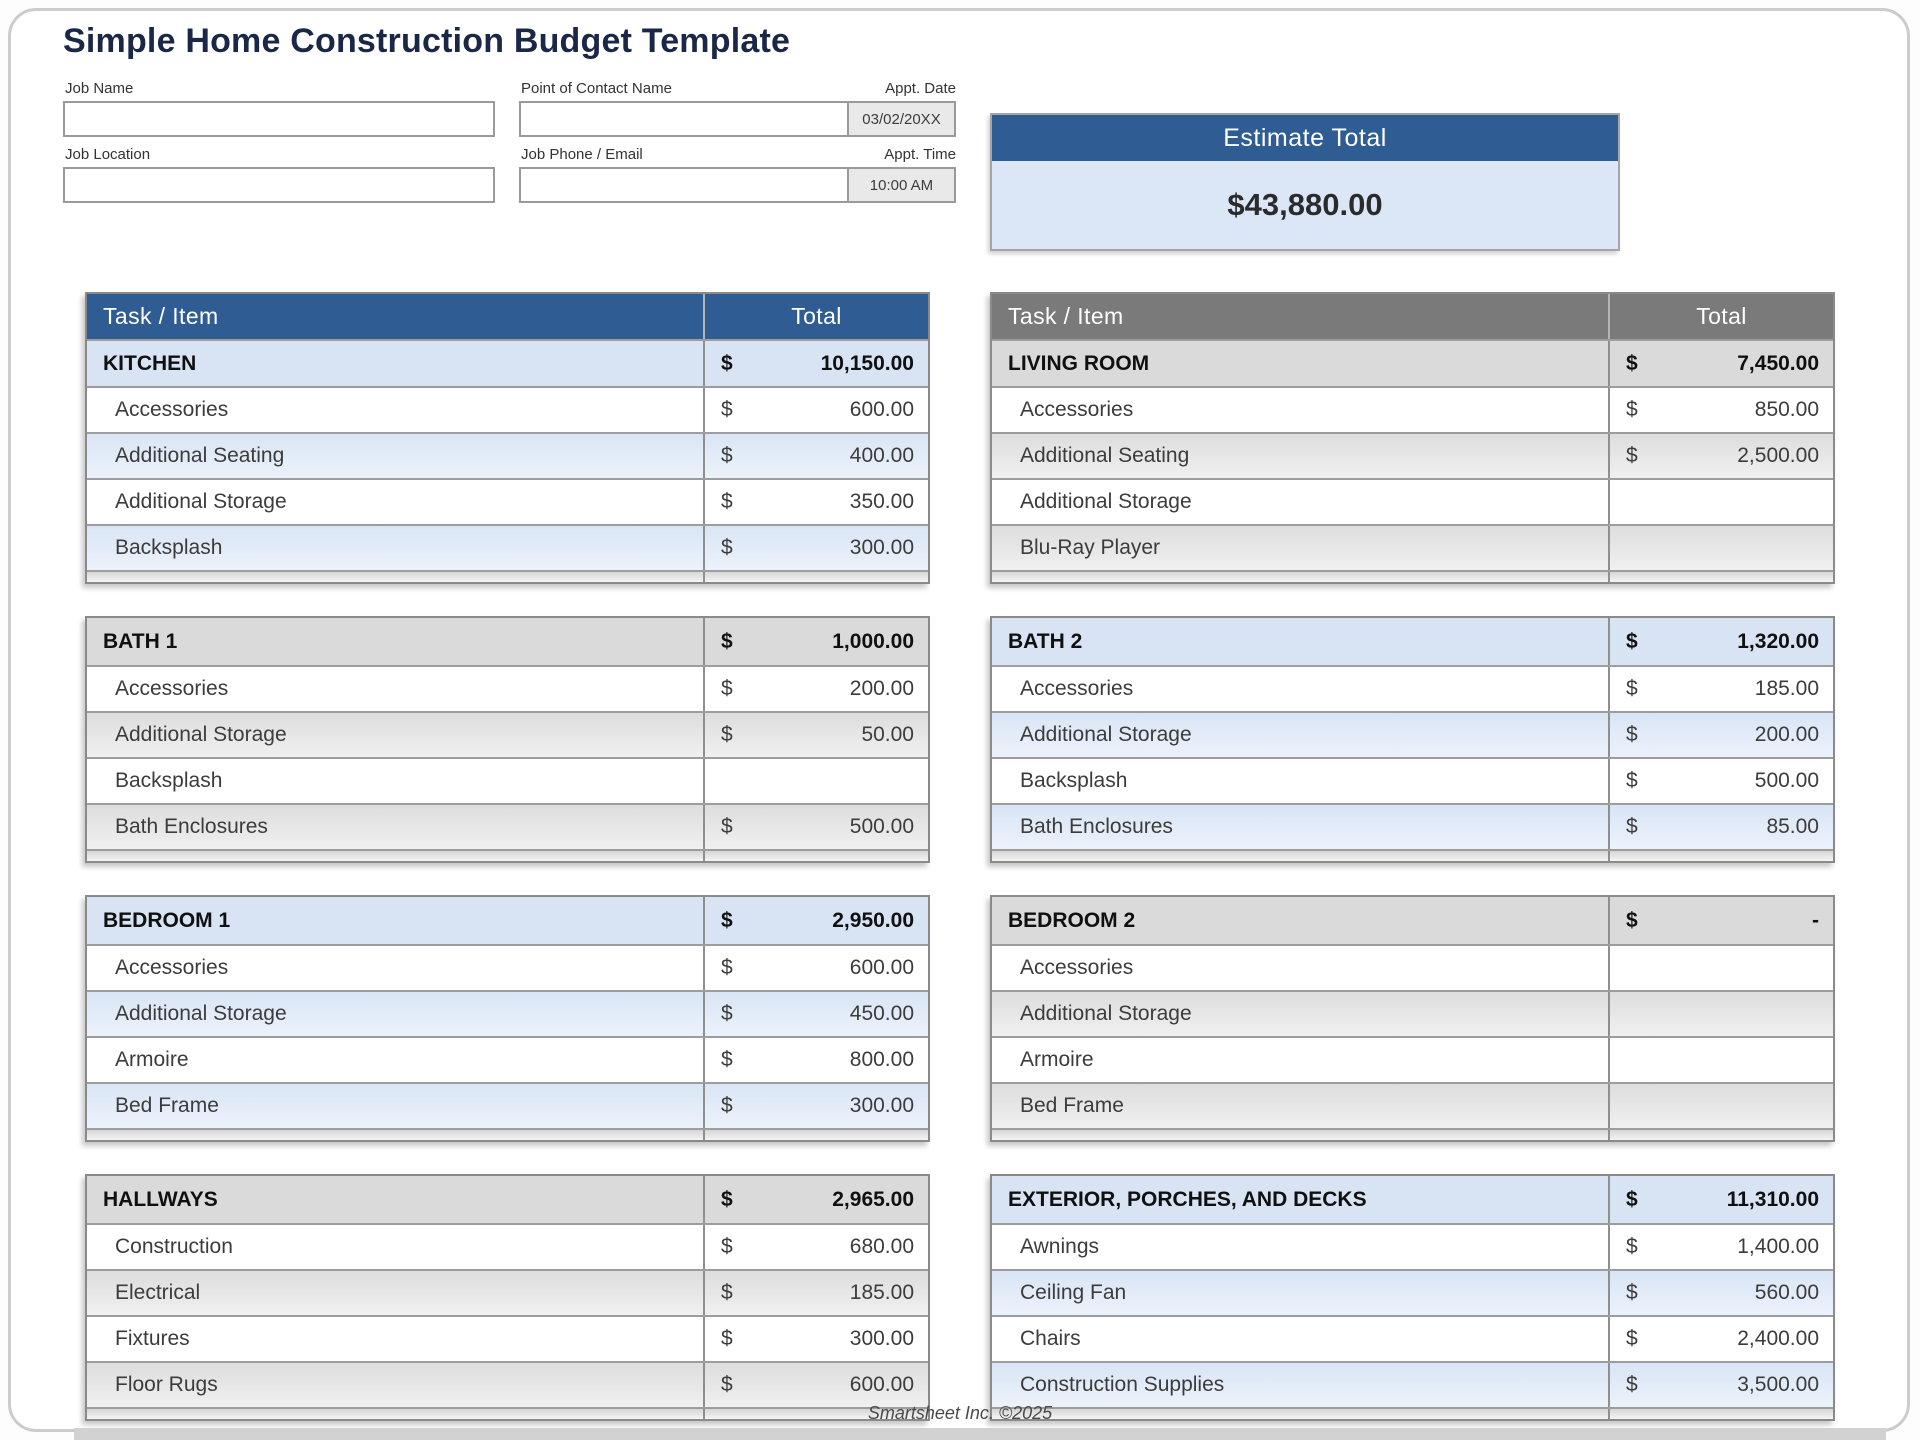  I want to click on item-label-cell: Electrical, so click(158, 1292).